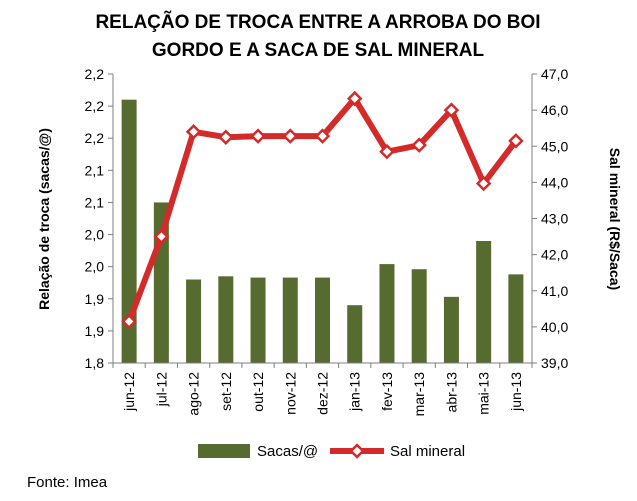  I want to click on y-right-tick-label: 46,0, so click(554, 110).